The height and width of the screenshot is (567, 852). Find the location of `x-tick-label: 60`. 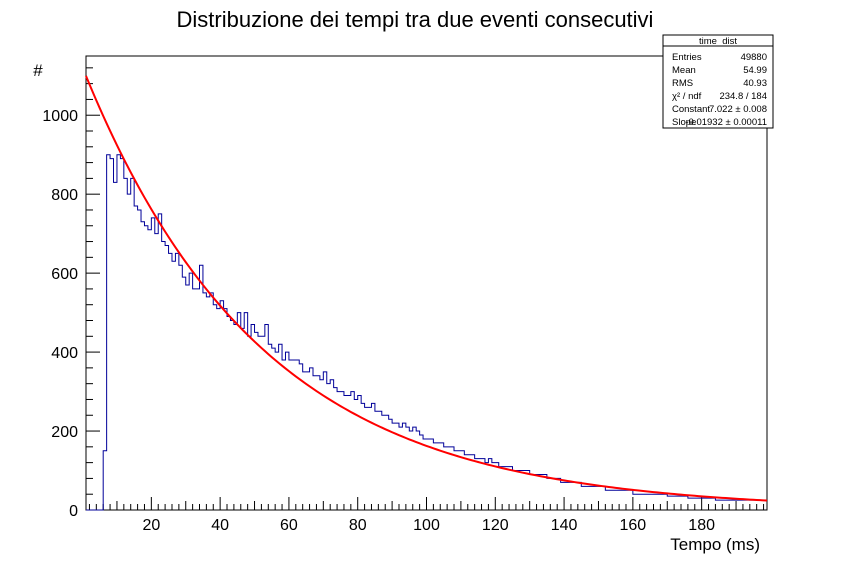

x-tick-label: 60 is located at coordinates (289, 525).